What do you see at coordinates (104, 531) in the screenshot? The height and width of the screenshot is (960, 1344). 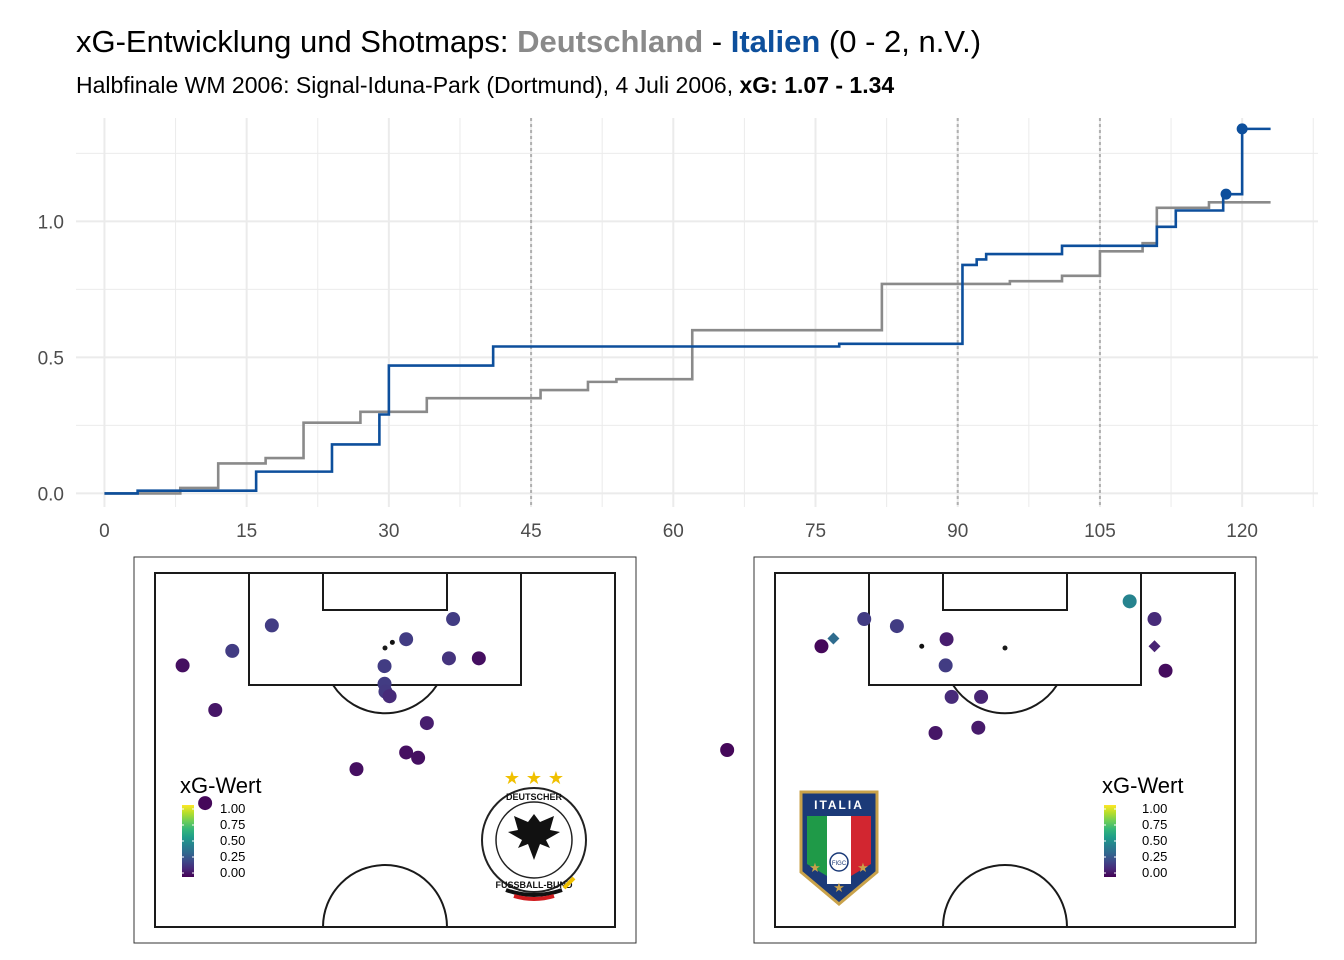 I see `x-tick-label: 0` at bounding box center [104, 531].